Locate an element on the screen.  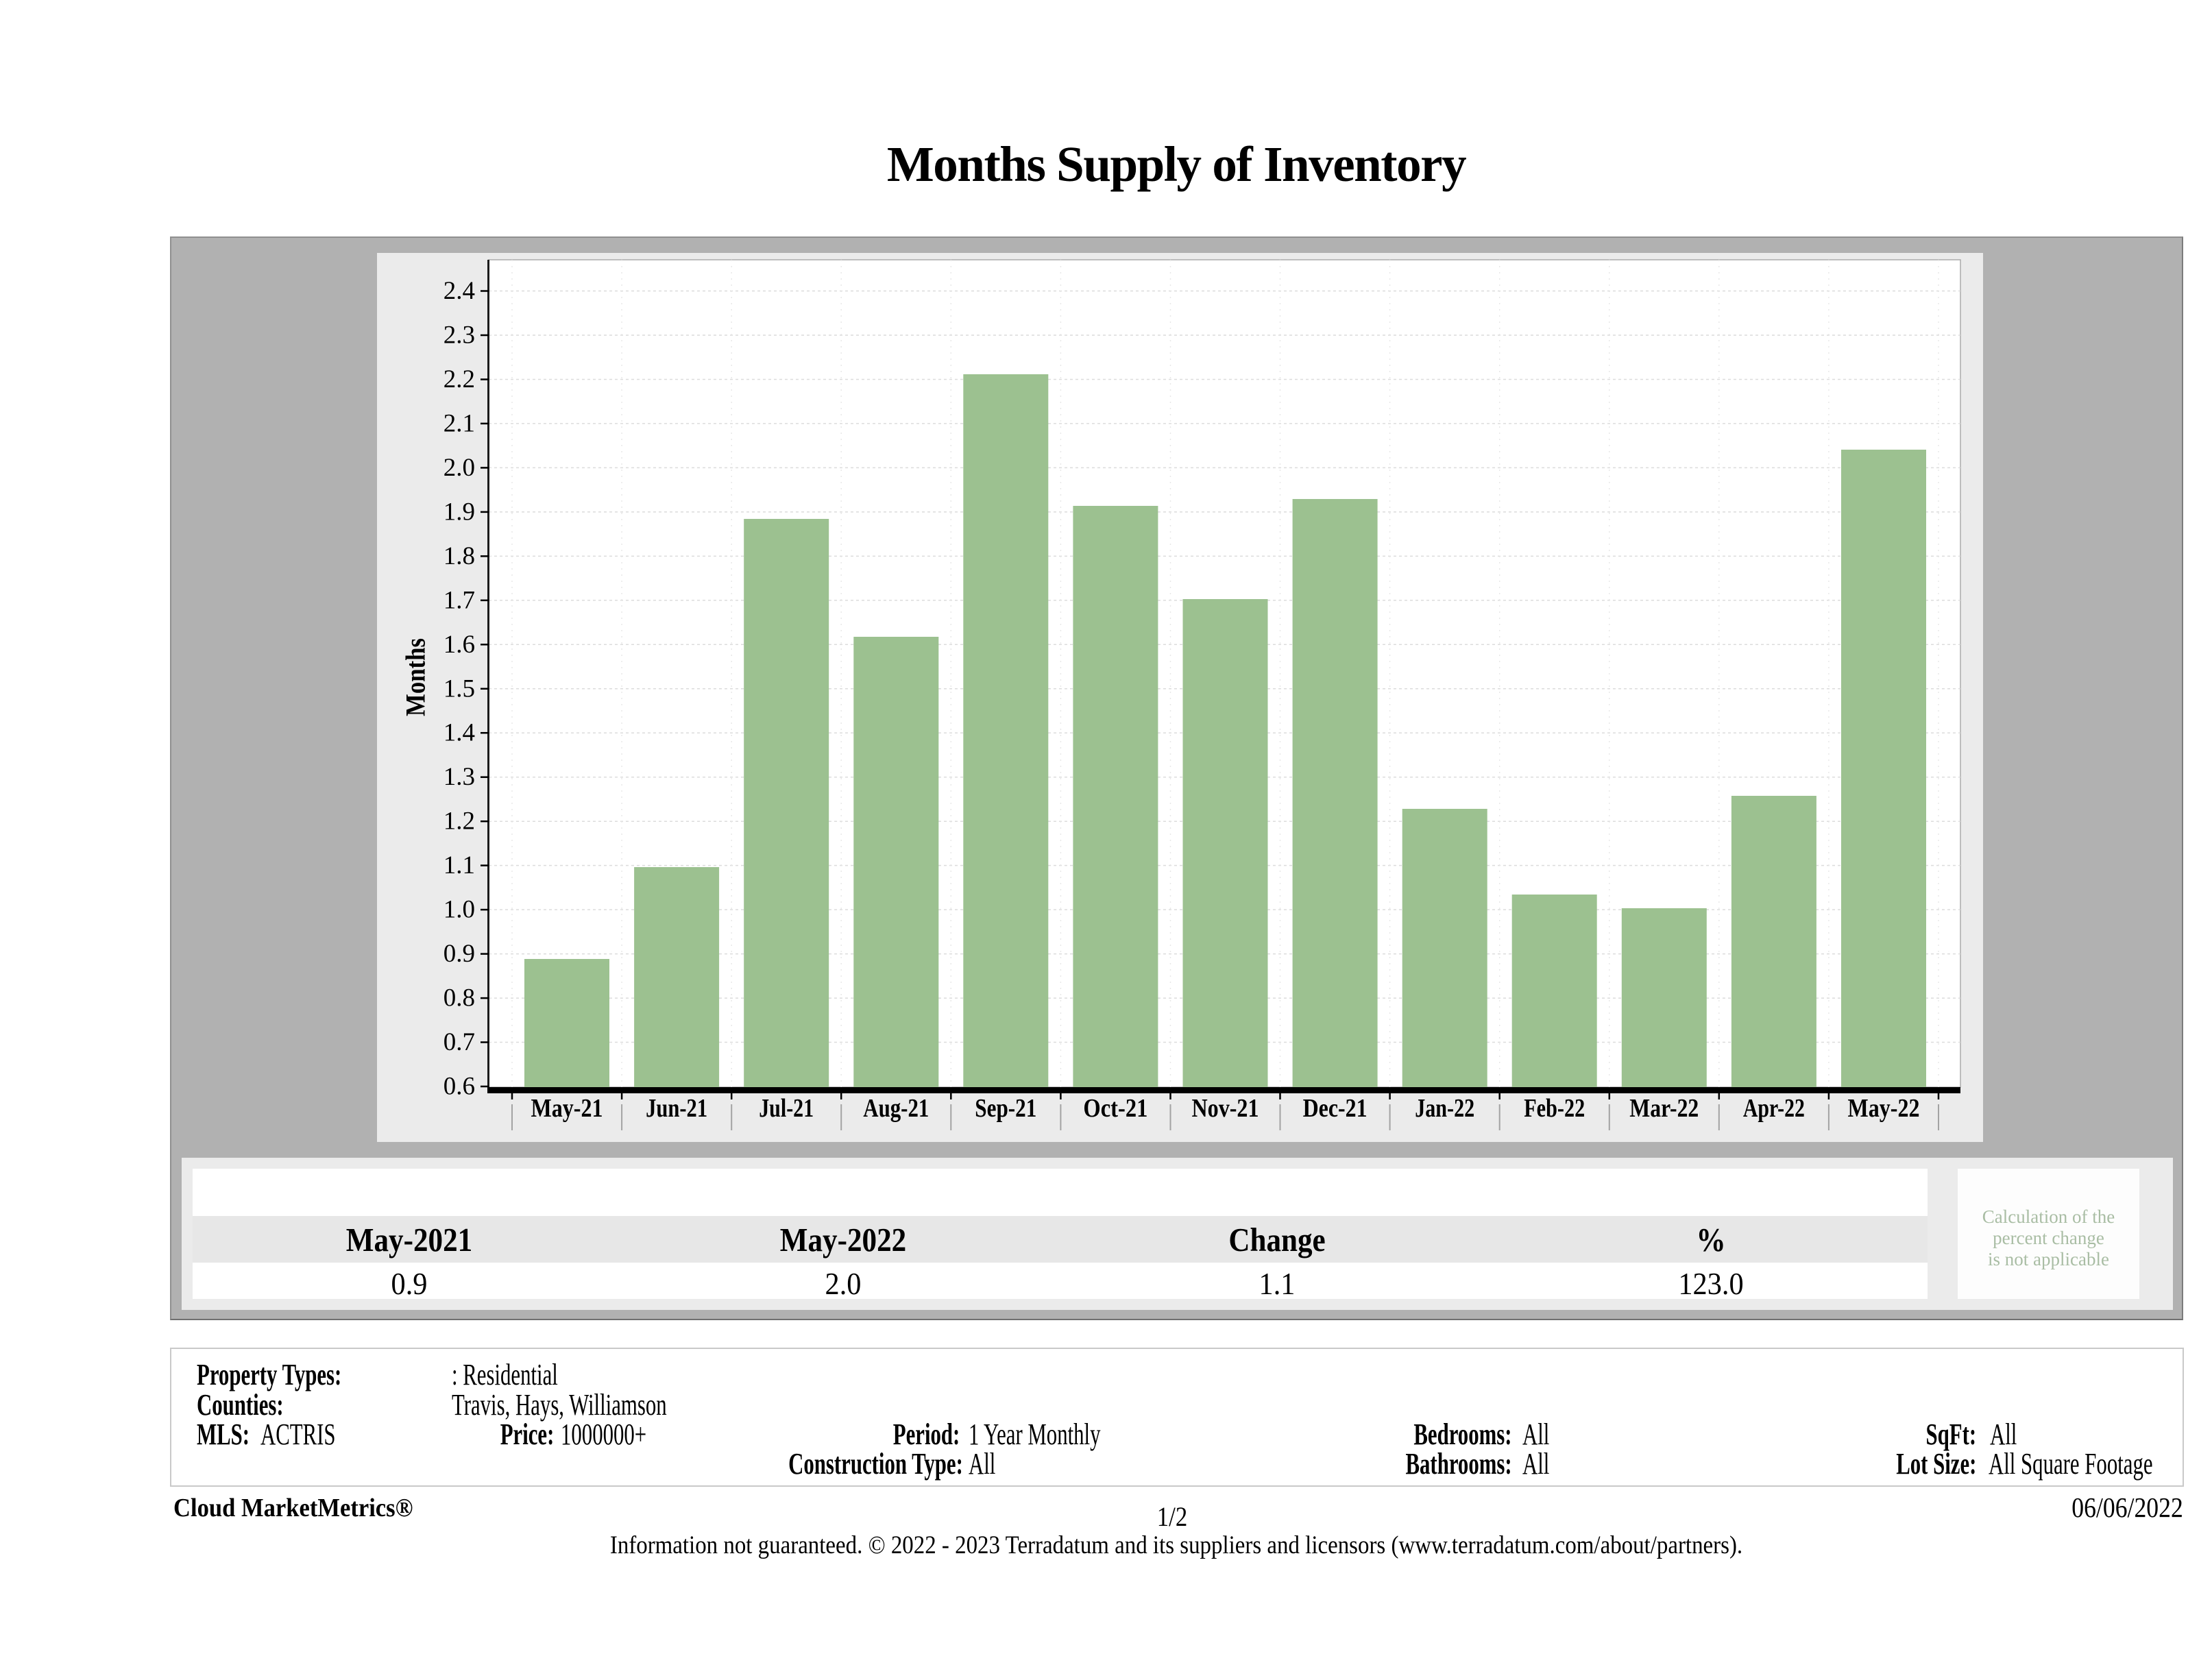
svg-text: 2.0 is located at coordinates (459, 468).